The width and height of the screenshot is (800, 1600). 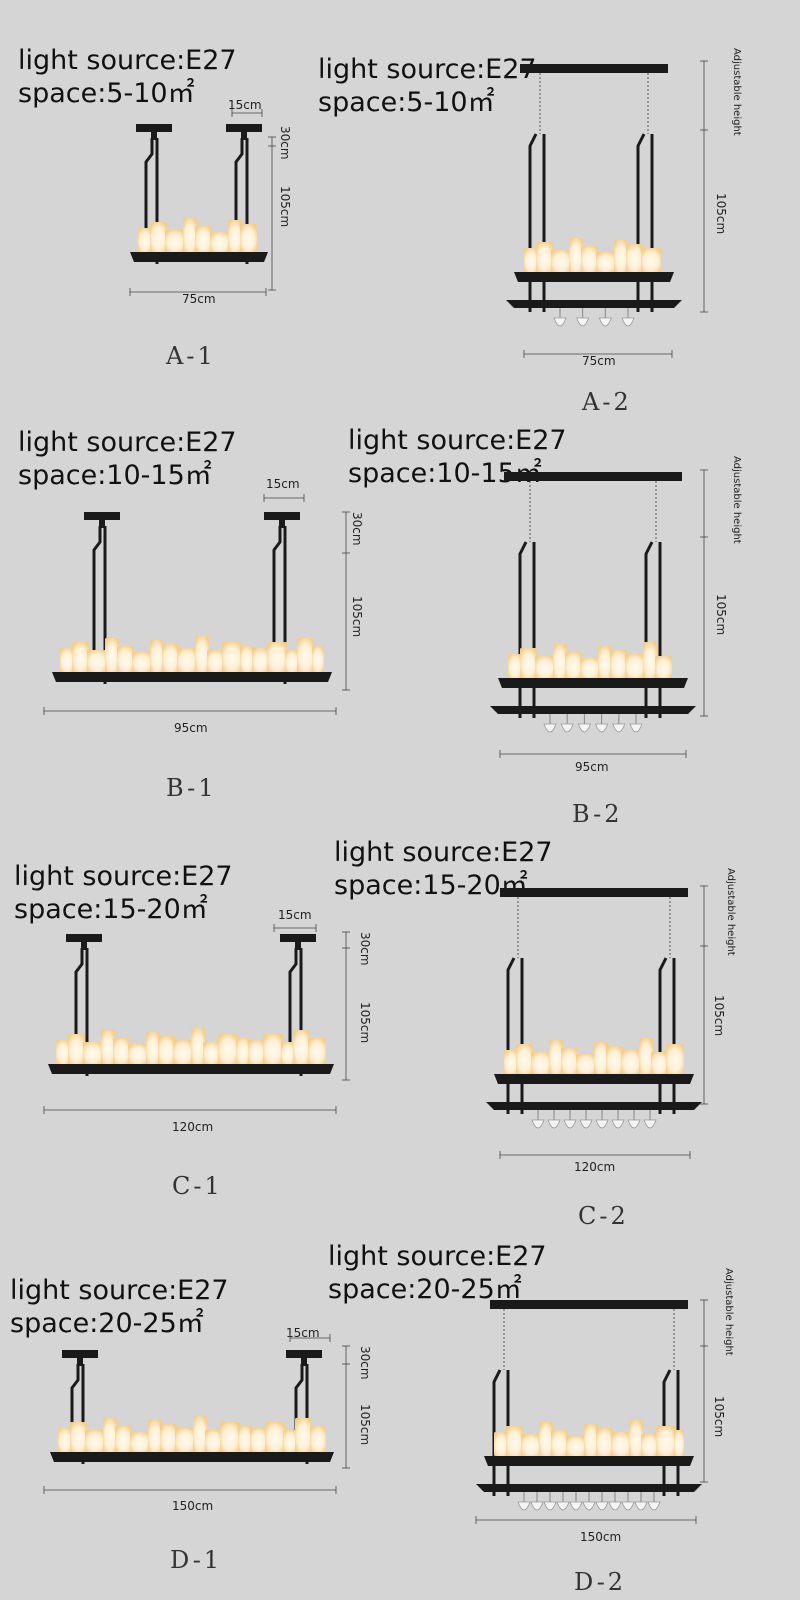 I want to click on model-c1-specs: light source:E27 space:15-20㎡, so click(x=123, y=893).